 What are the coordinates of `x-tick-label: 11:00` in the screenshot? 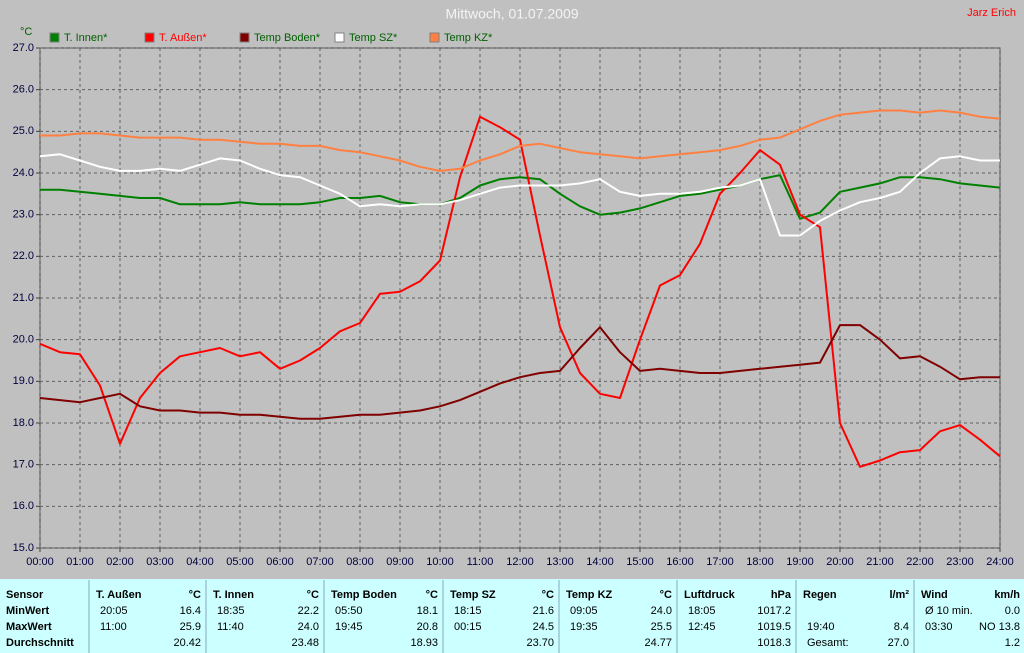 It's located at (480, 562).